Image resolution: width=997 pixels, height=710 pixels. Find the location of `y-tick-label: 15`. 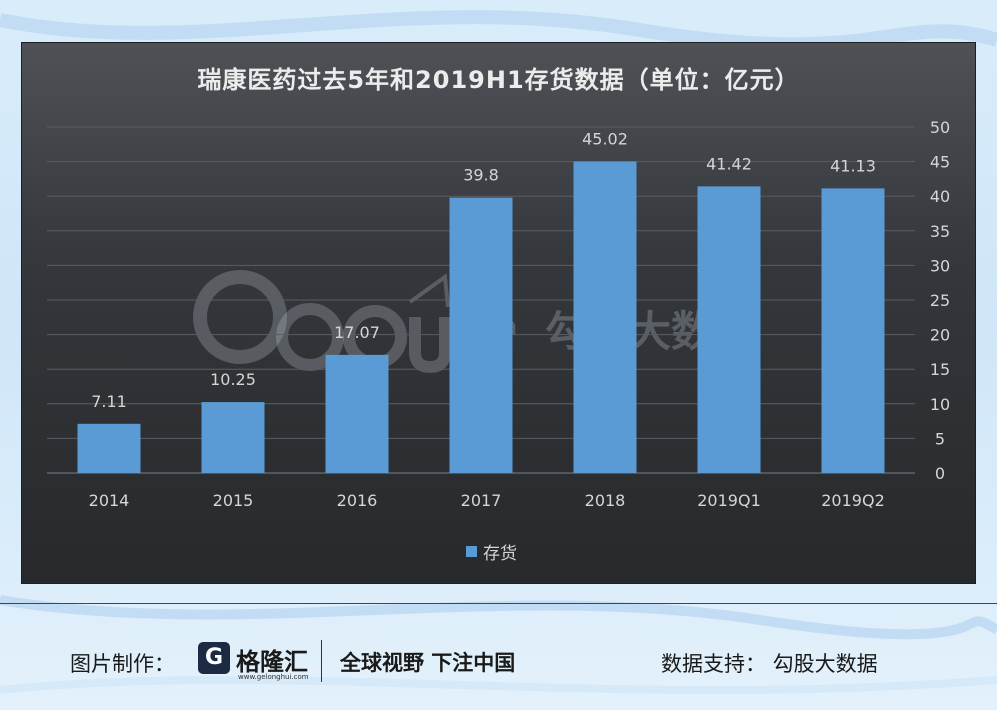

y-tick-label: 15 is located at coordinates (940, 369).